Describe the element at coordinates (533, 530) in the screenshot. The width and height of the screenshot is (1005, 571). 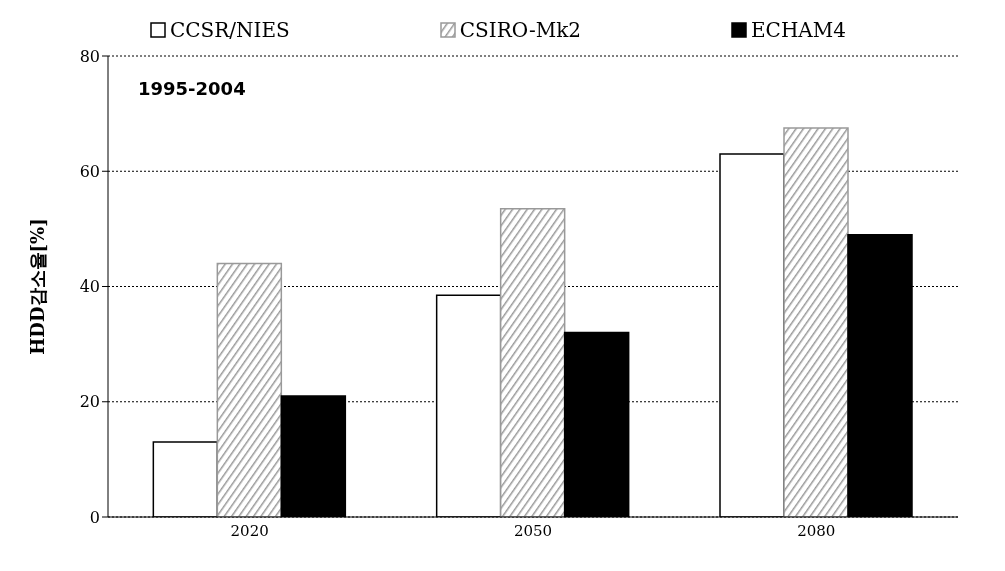
I see `x-tick-label: 2050` at that location.